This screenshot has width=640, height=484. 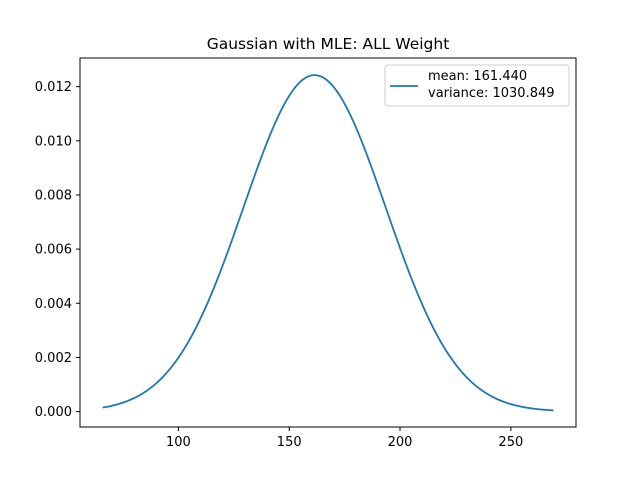 What do you see at coordinates (53, 141) in the screenshot?
I see `y-tick-label: 0.010` at bounding box center [53, 141].